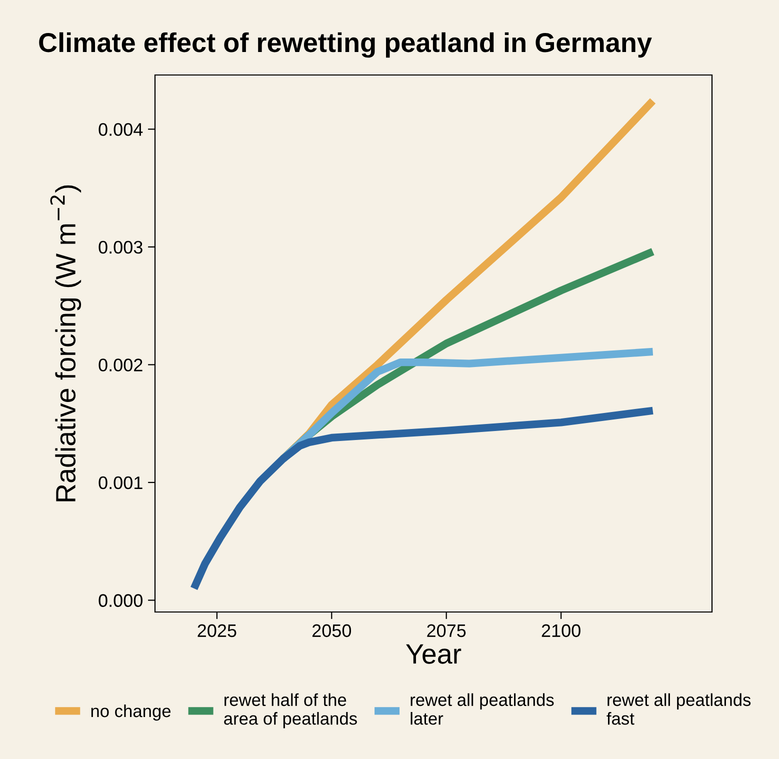  I want to click on y-tick-label: 0.000, so click(120, 600).